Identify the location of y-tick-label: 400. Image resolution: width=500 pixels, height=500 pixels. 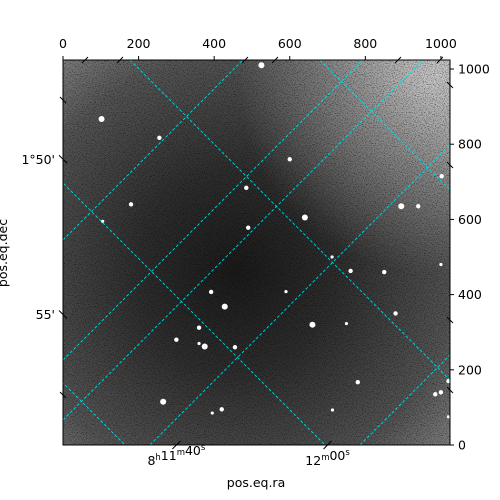
(470, 294).